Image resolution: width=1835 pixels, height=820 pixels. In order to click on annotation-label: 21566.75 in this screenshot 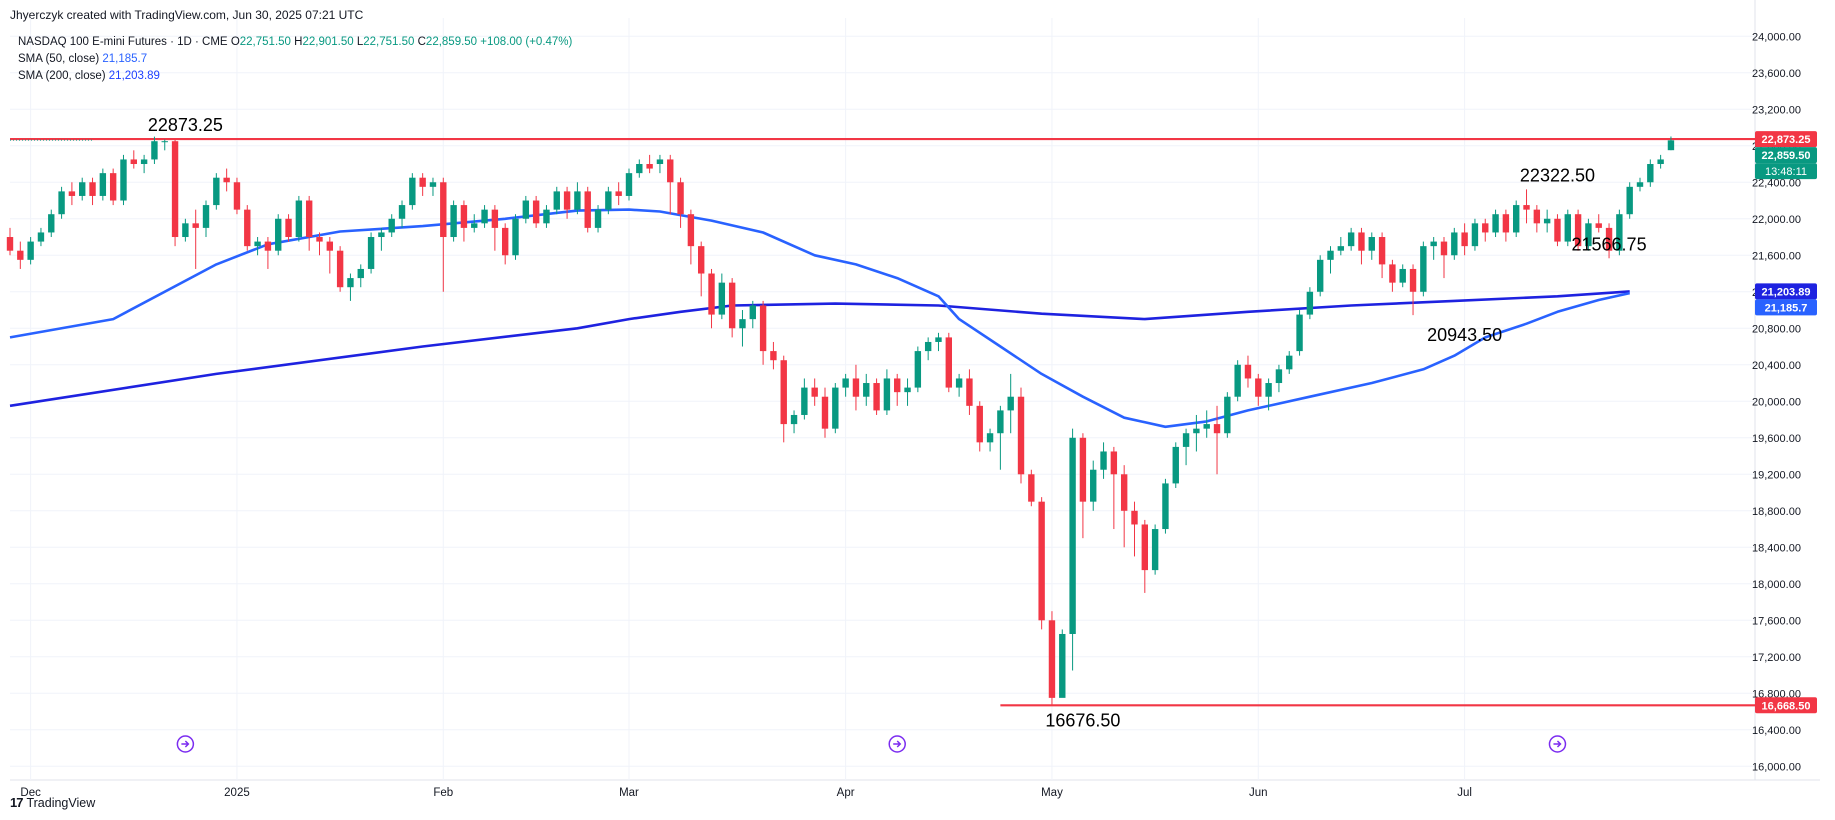, I will do `click(1609, 244)`.